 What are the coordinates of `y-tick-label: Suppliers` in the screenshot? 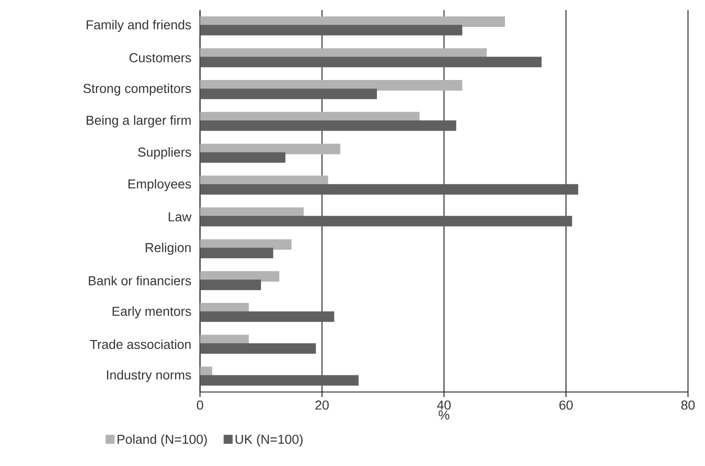 It's located at (165, 153).